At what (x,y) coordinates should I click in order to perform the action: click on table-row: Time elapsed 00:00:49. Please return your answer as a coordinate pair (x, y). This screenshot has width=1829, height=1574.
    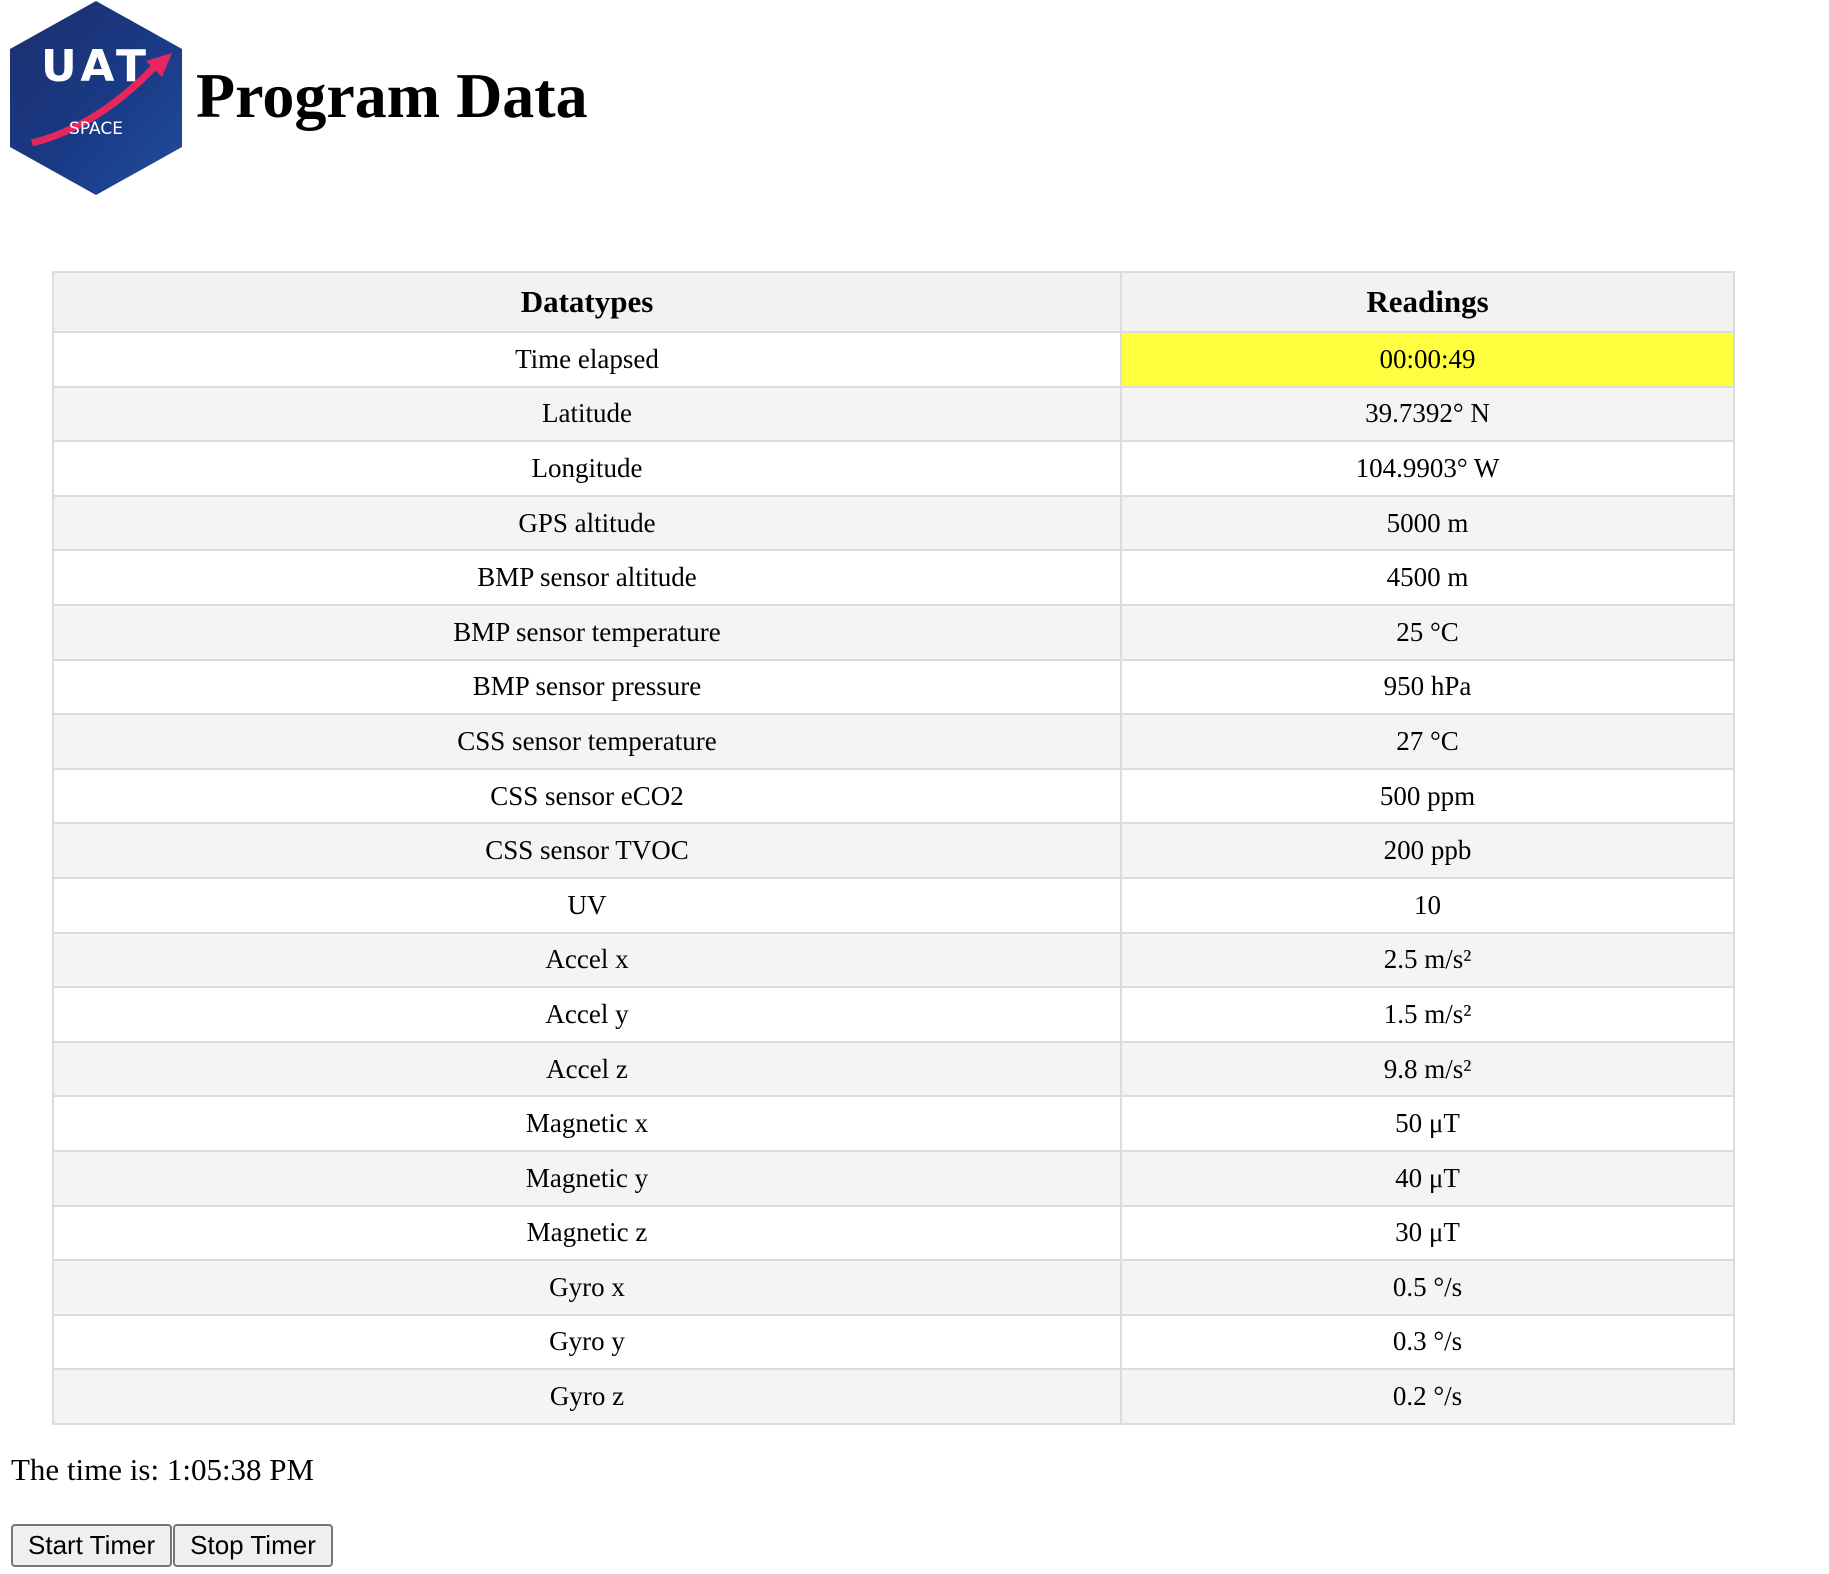
    Looking at the image, I should click on (893, 359).